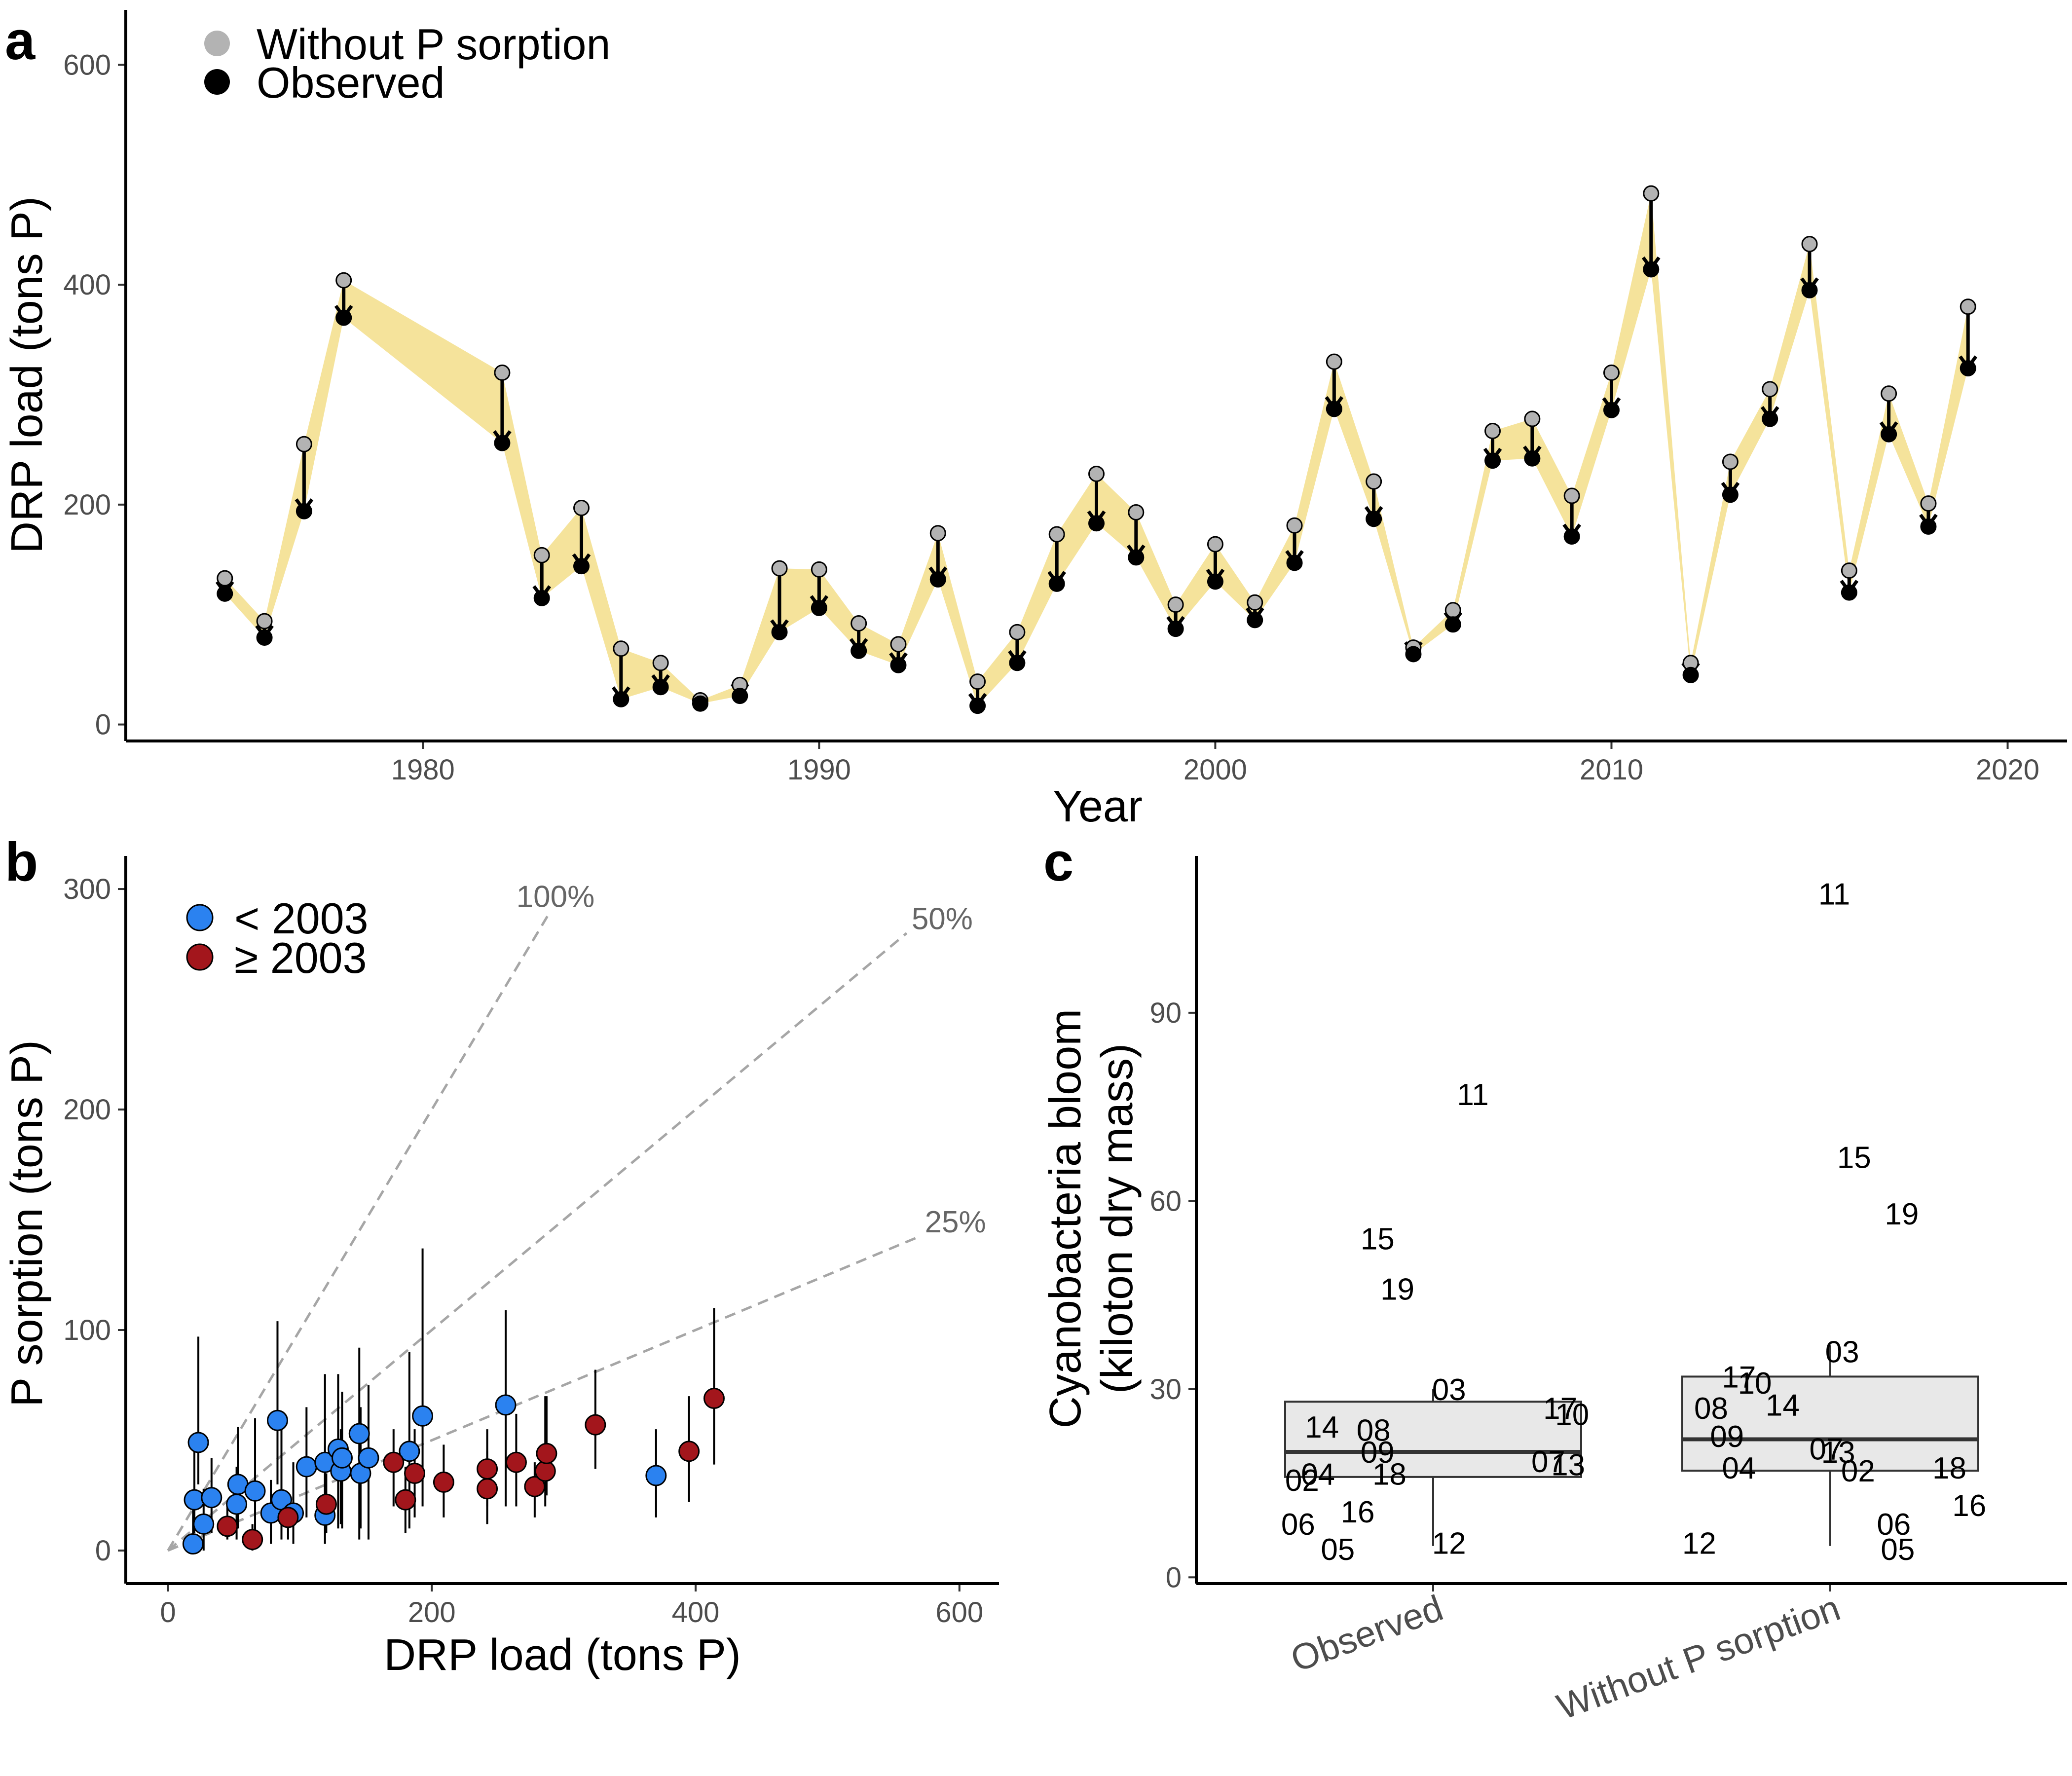 The image size is (2072, 1776). I want to click on panel-c-year-label: 17, so click(1560, 1409).